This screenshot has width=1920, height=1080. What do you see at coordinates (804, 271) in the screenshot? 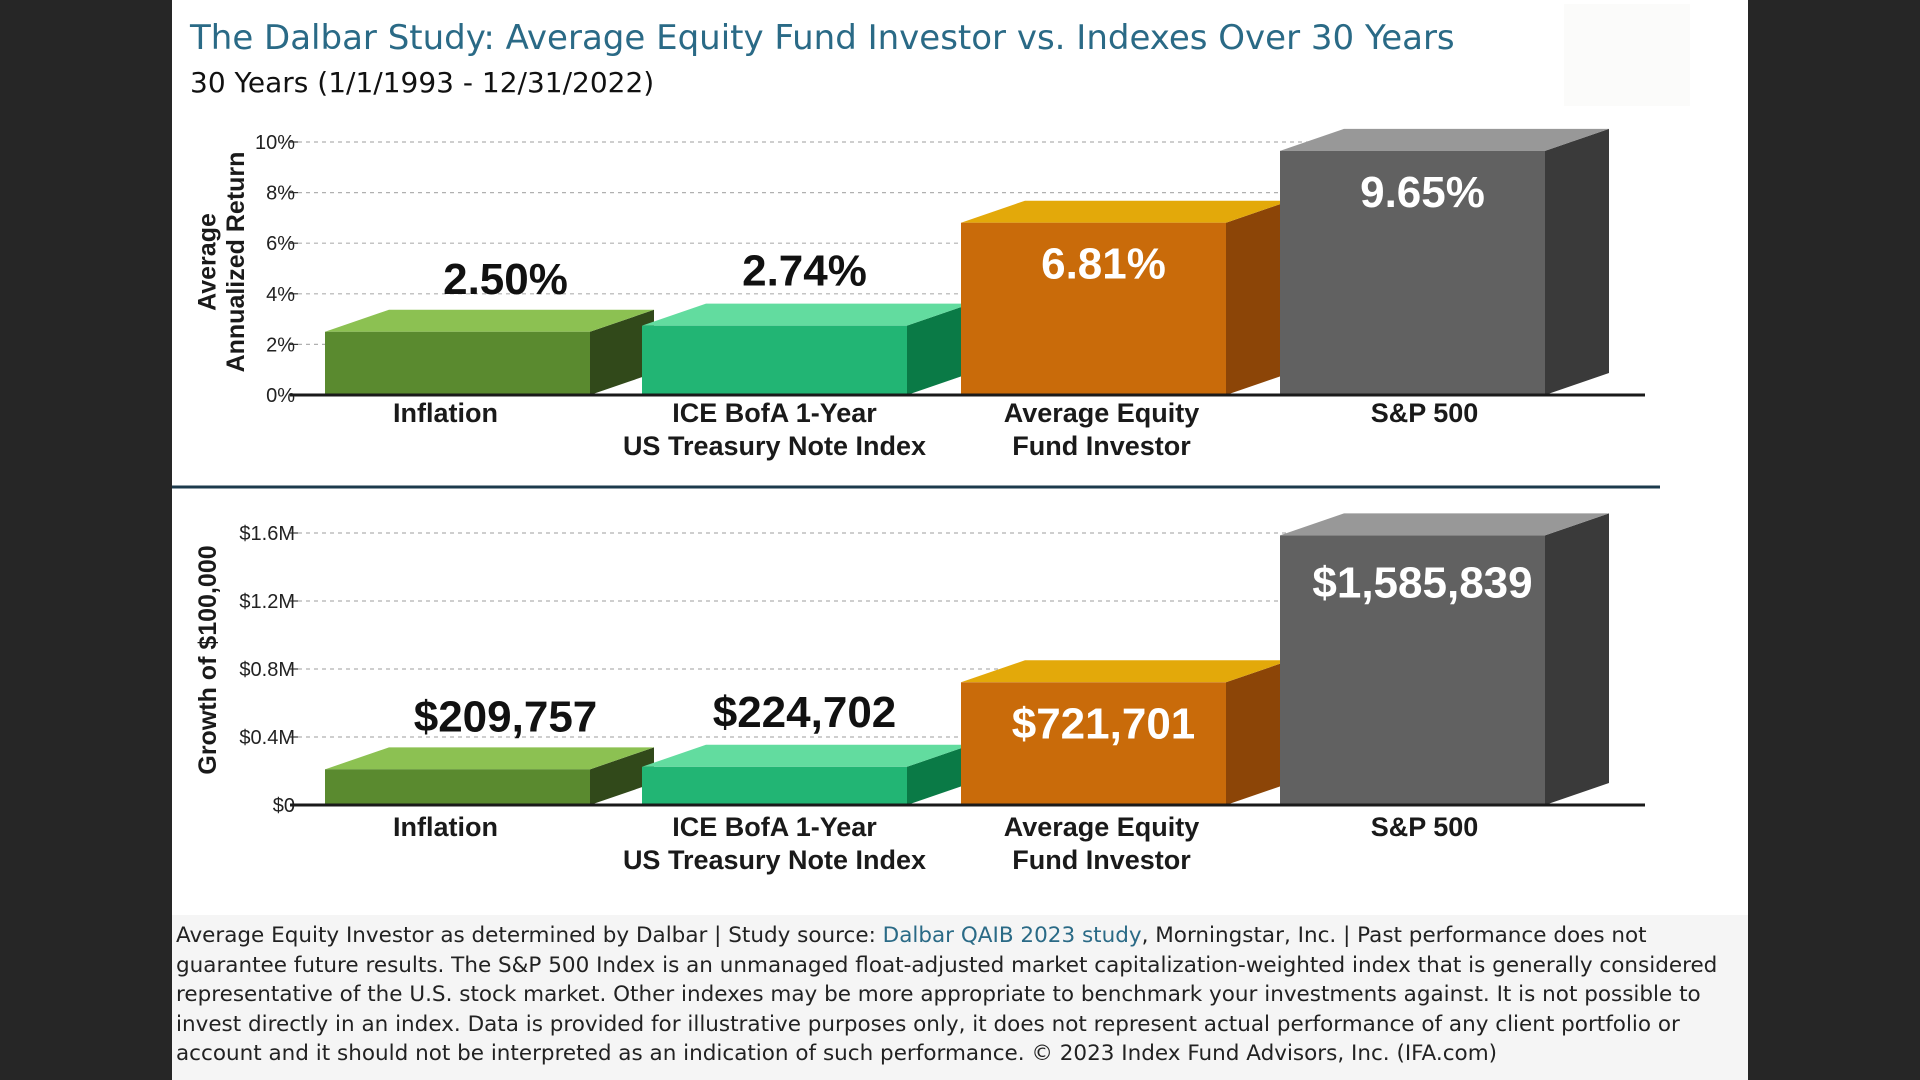
I see `data-label: 2.74%` at bounding box center [804, 271].